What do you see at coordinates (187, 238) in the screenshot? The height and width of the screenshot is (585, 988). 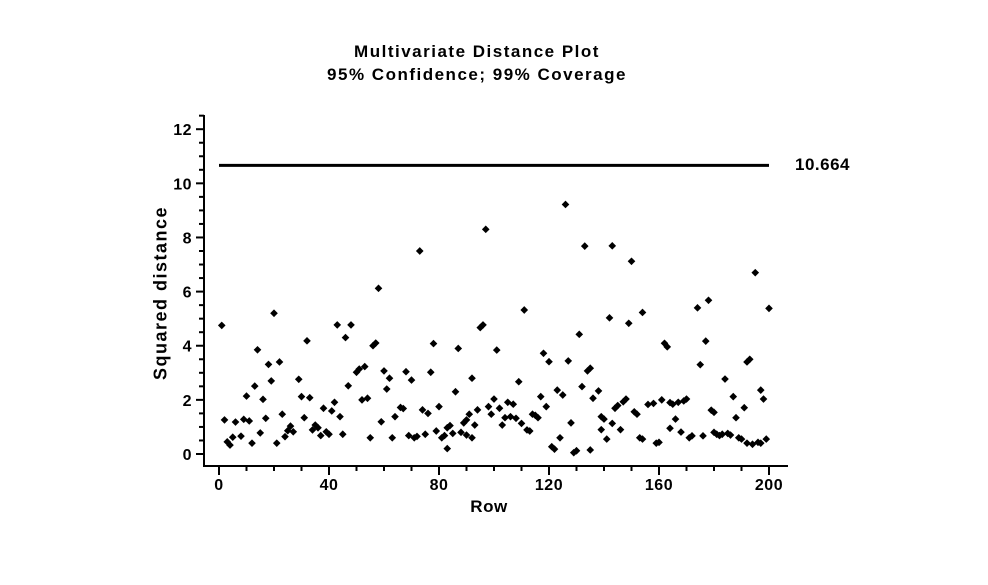 I see `y-tick-label: 8` at bounding box center [187, 238].